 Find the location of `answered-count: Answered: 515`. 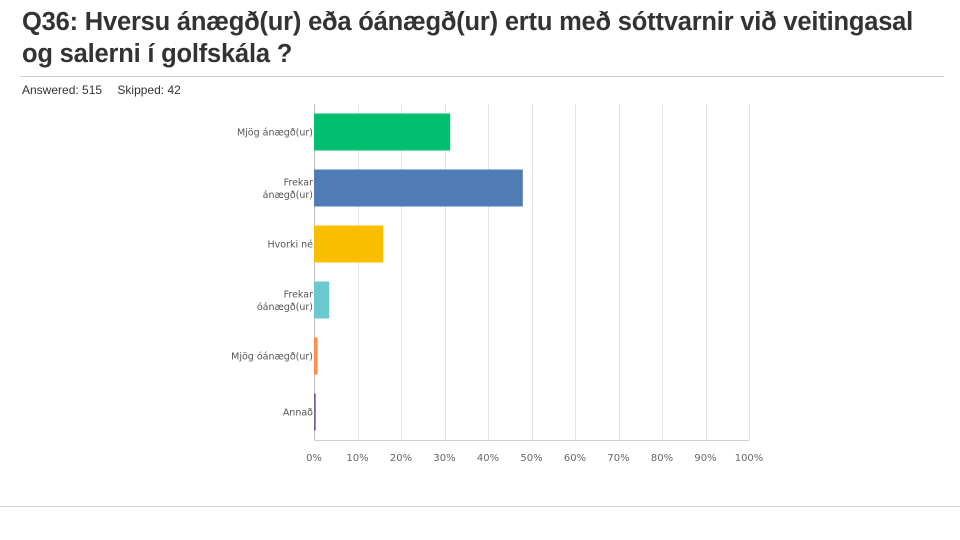

answered-count: Answered: 515 is located at coordinates (62, 90).